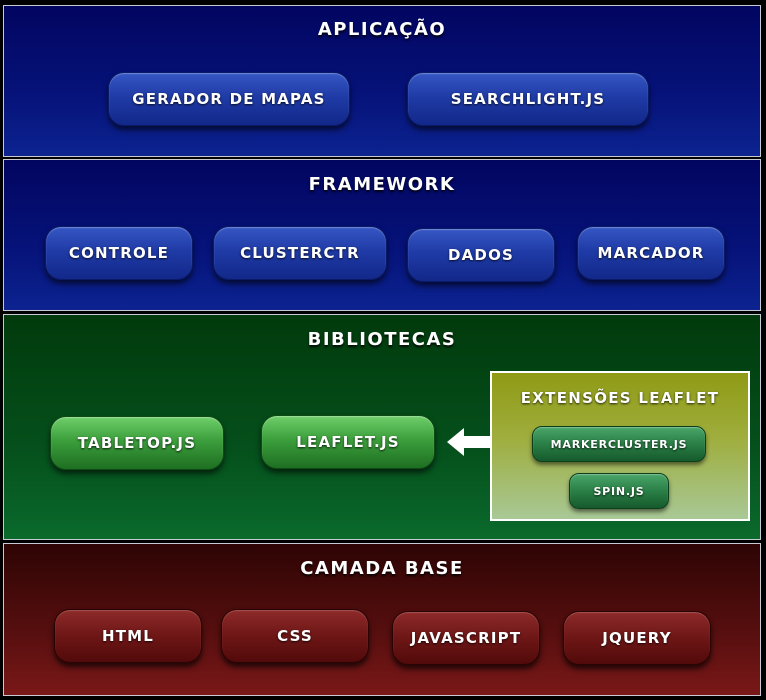 The image size is (766, 700). What do you see at coordinates (528, 99) in the screenshot?
I see `searchlight-js-button: SEARCHLIGHT.JS` at bounding box center [528, 99].